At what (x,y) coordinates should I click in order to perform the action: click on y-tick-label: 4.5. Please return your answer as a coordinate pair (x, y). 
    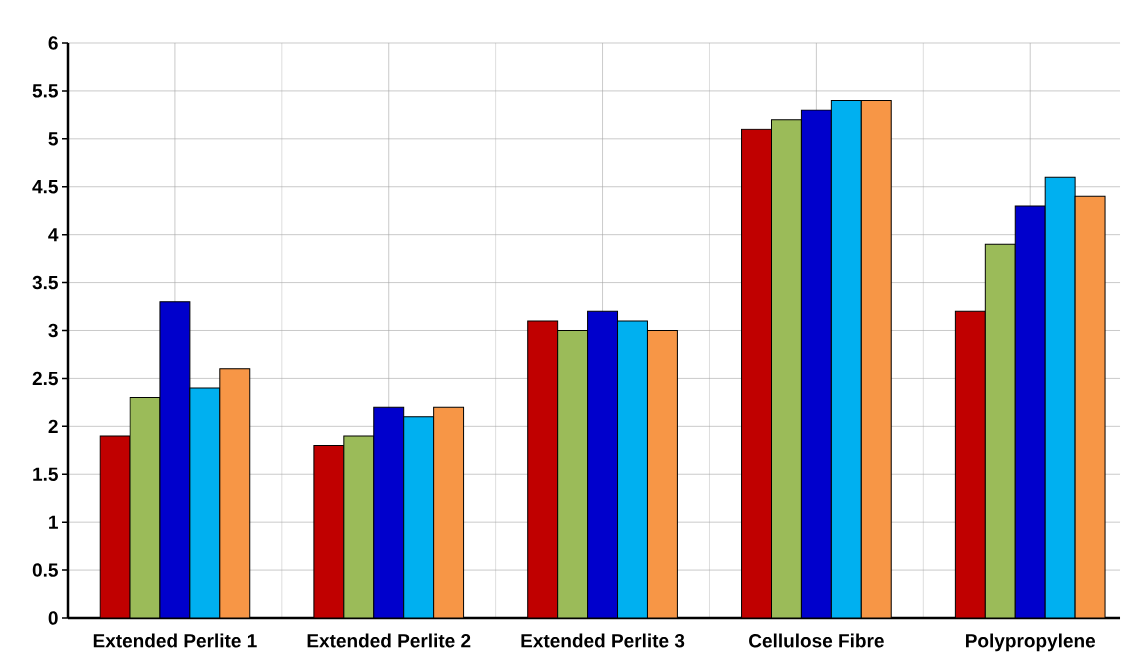
    Looking at the image, I should click on (45, 187).